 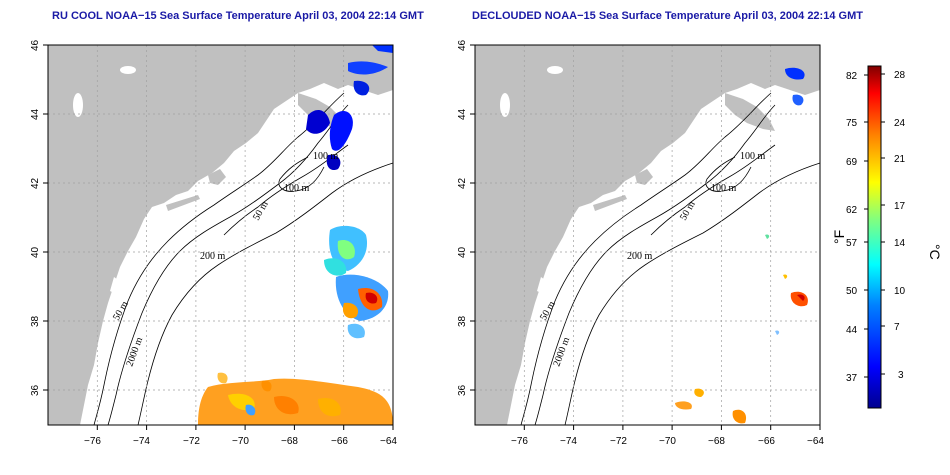 What do you see at coordinates (852, 330) in the screenshot?
I see `colorbar-f-tick: 44` at bounding box center [852, 330].